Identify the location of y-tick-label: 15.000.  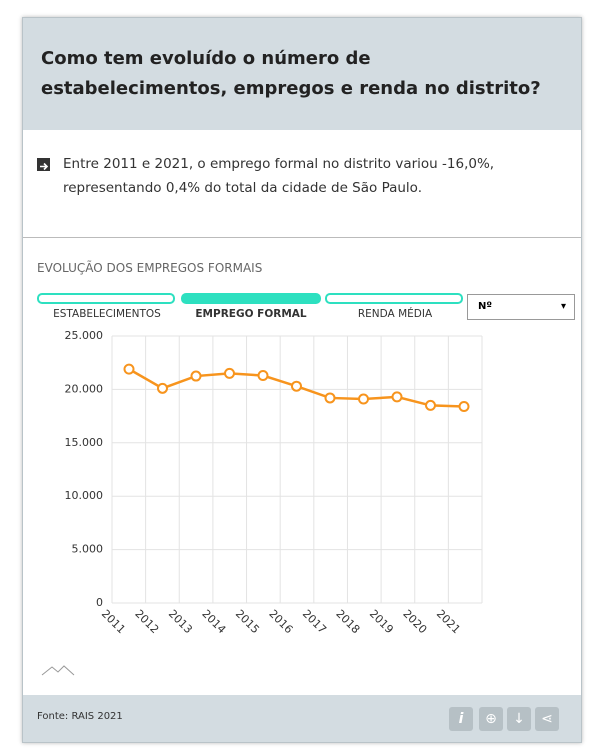
(84, 442).